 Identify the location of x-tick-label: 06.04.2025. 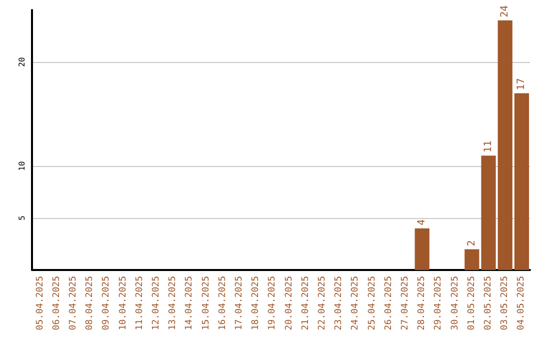
(57, 303).